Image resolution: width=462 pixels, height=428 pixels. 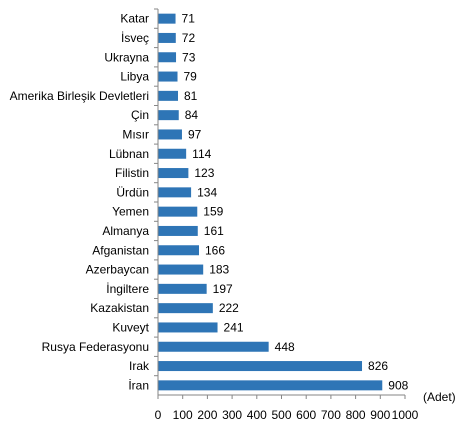 I want to click on category-label: Amerika Birleşik Devletleri, so click(x=79, y=96).